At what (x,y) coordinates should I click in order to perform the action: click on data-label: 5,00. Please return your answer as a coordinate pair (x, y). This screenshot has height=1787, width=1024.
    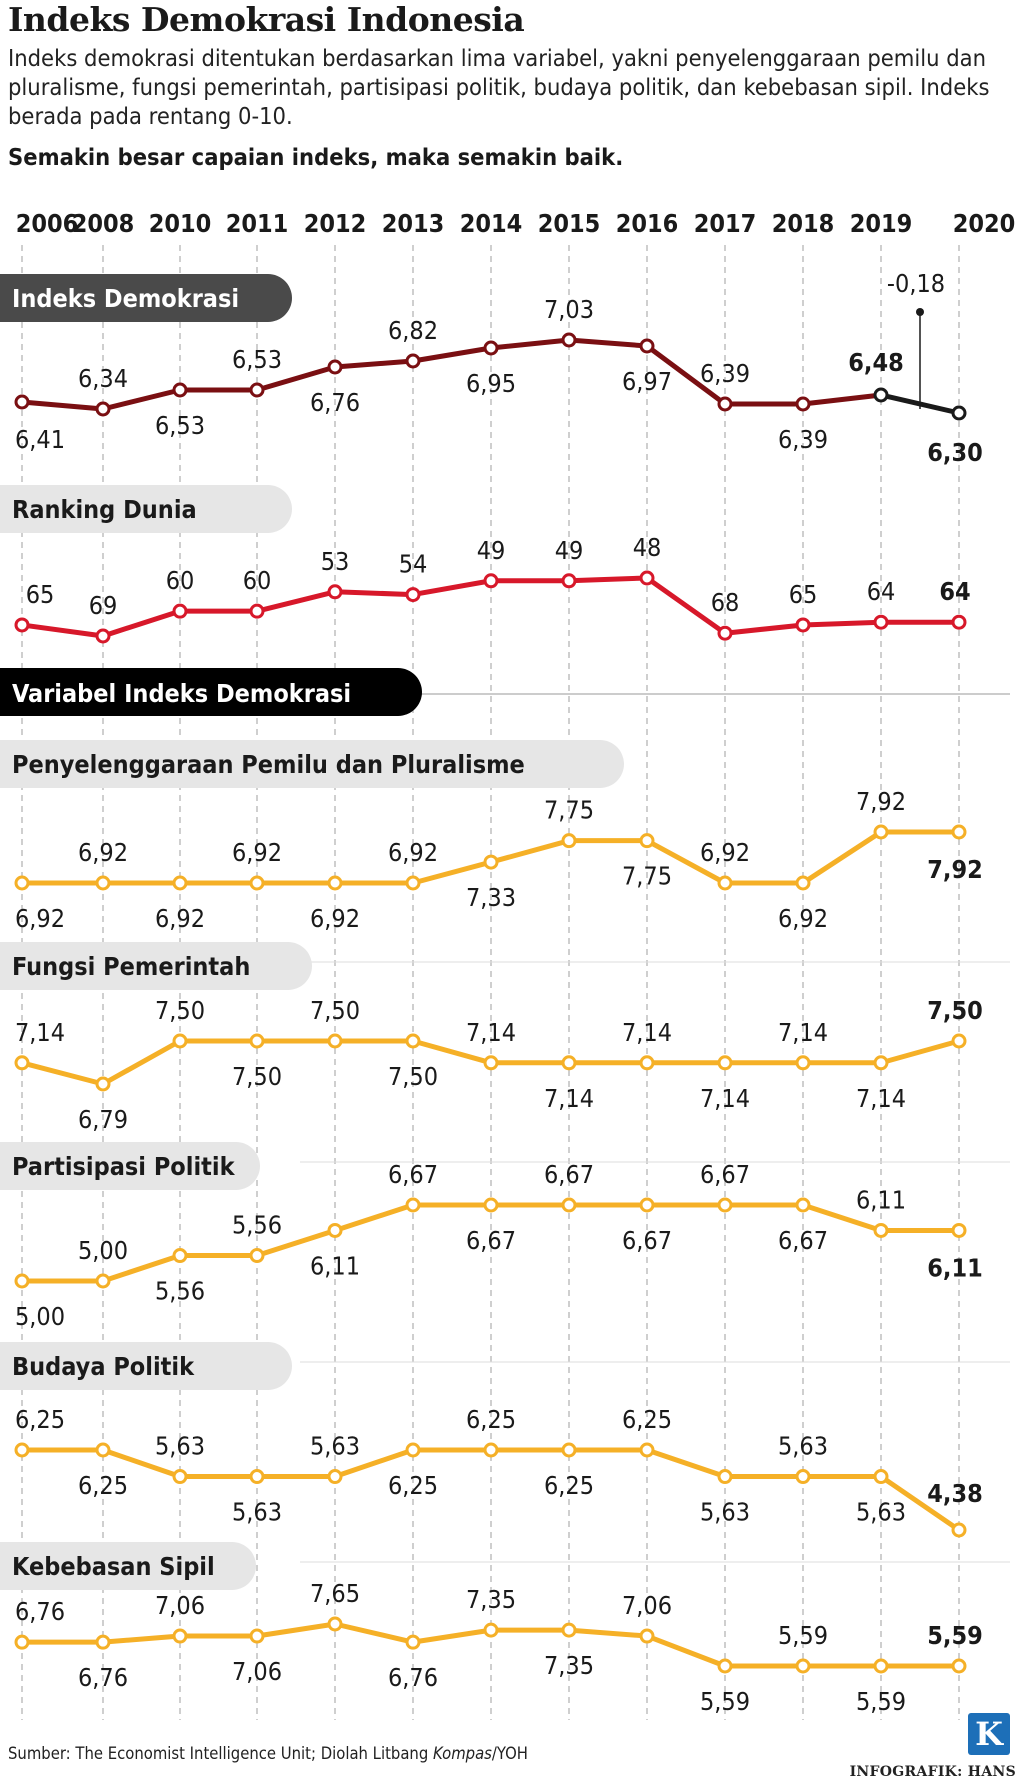
    Looking at the image, I should click on (40, 1316).